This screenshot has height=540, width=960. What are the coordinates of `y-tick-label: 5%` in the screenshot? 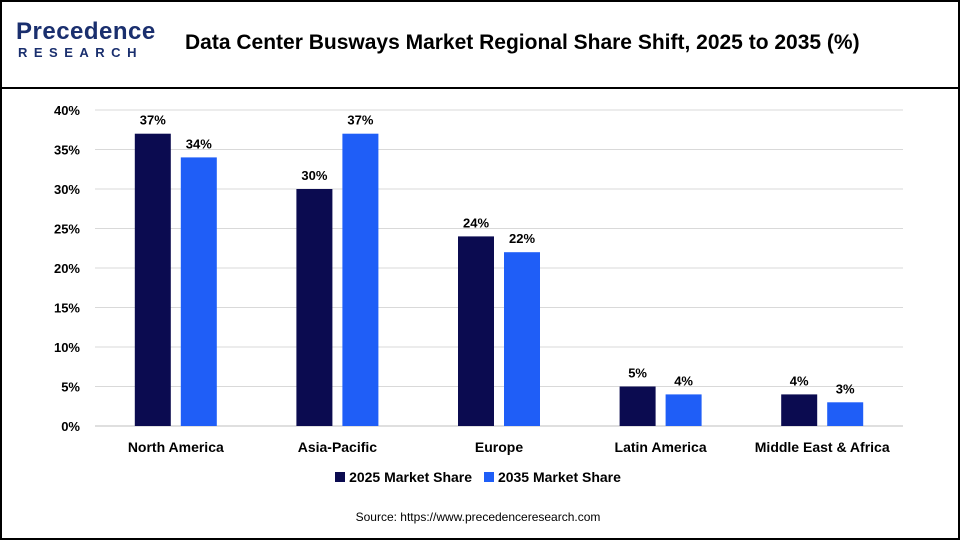 It's located at (70, 387).